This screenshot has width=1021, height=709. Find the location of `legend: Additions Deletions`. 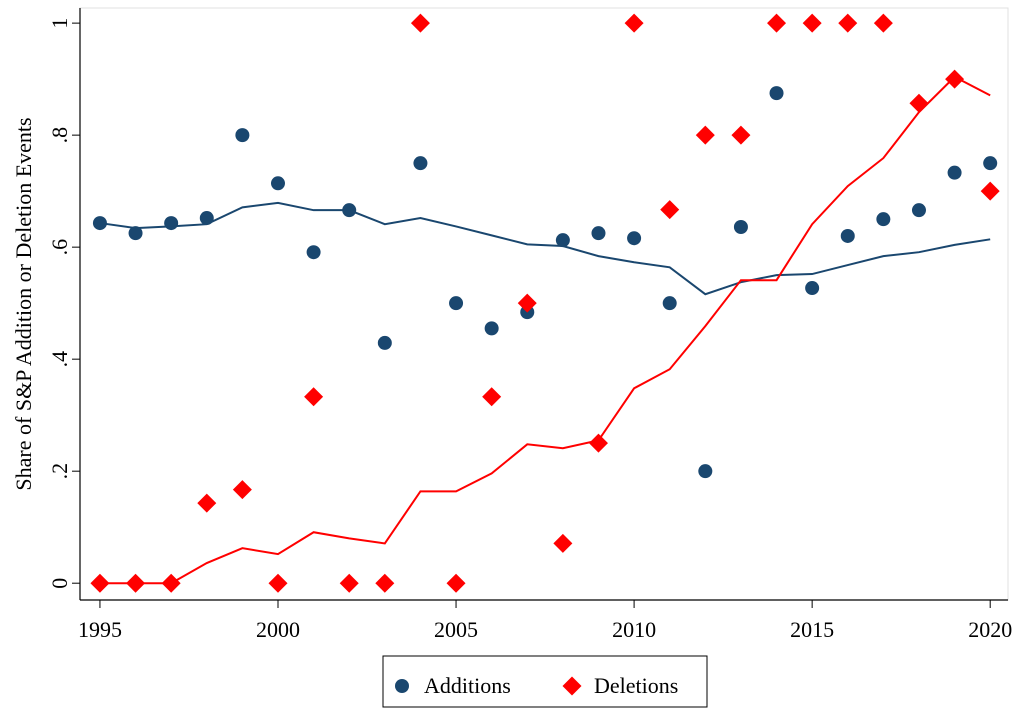

legend: Additions Deletions is located at coordinates (545, 681).